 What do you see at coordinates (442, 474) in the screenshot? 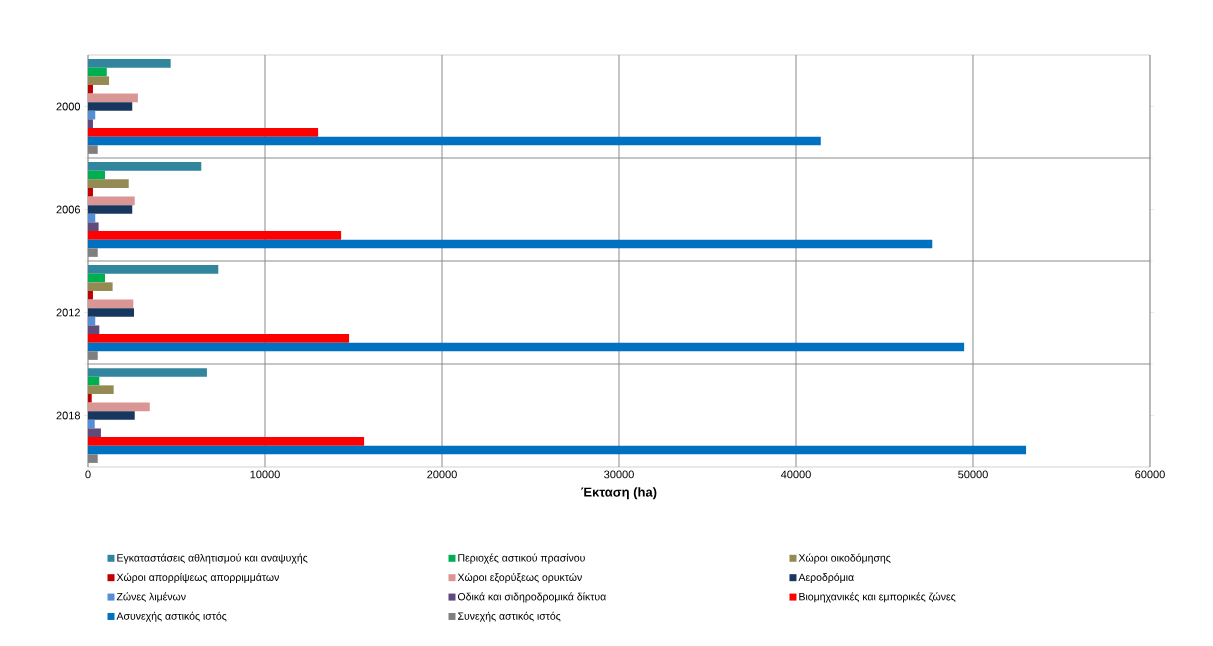
I see `x-tick-label: 20000` at bounding box center [442, 474].